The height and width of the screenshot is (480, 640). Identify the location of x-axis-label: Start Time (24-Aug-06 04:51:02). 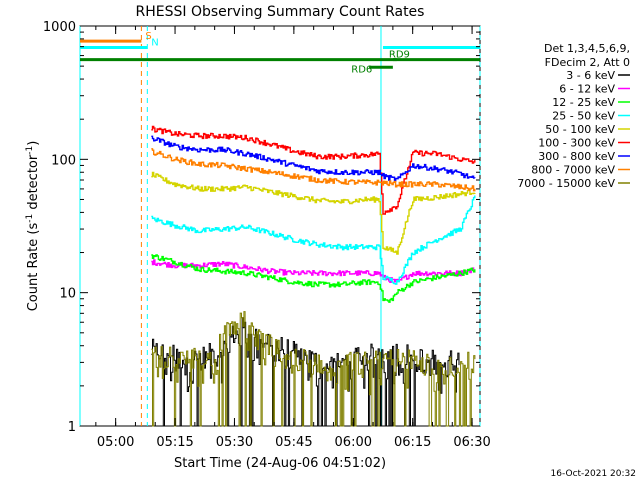
(280, 463).